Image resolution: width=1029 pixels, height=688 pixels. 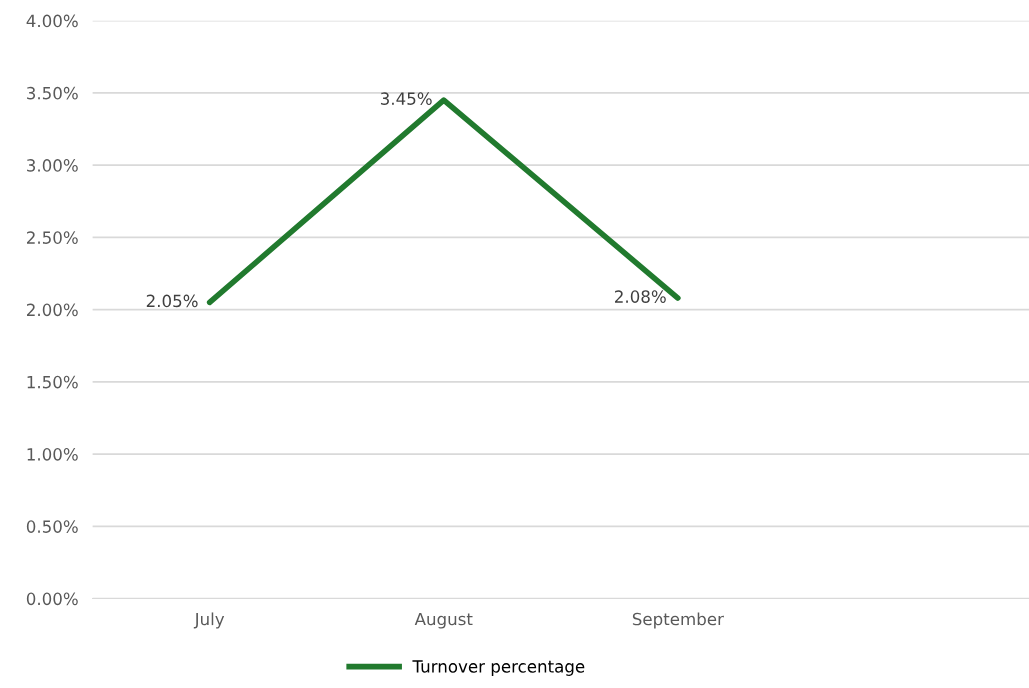 What do you see at coordinates (498, 668) in the screenshot?
I see `legend-label: Turnover percentage` at bounding box center [498, 668].